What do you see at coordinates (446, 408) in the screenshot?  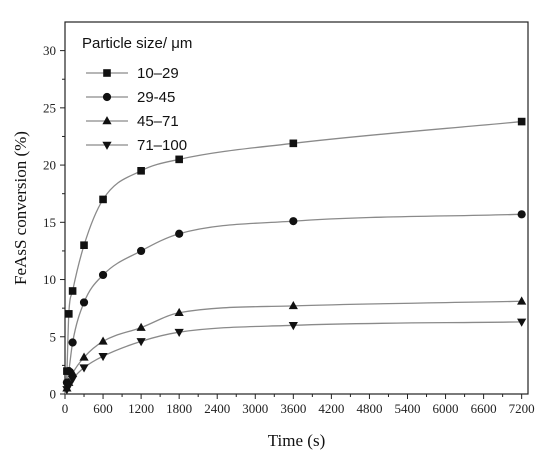 I see `x-tick-label: 6000` at bounding box center [446, 408].